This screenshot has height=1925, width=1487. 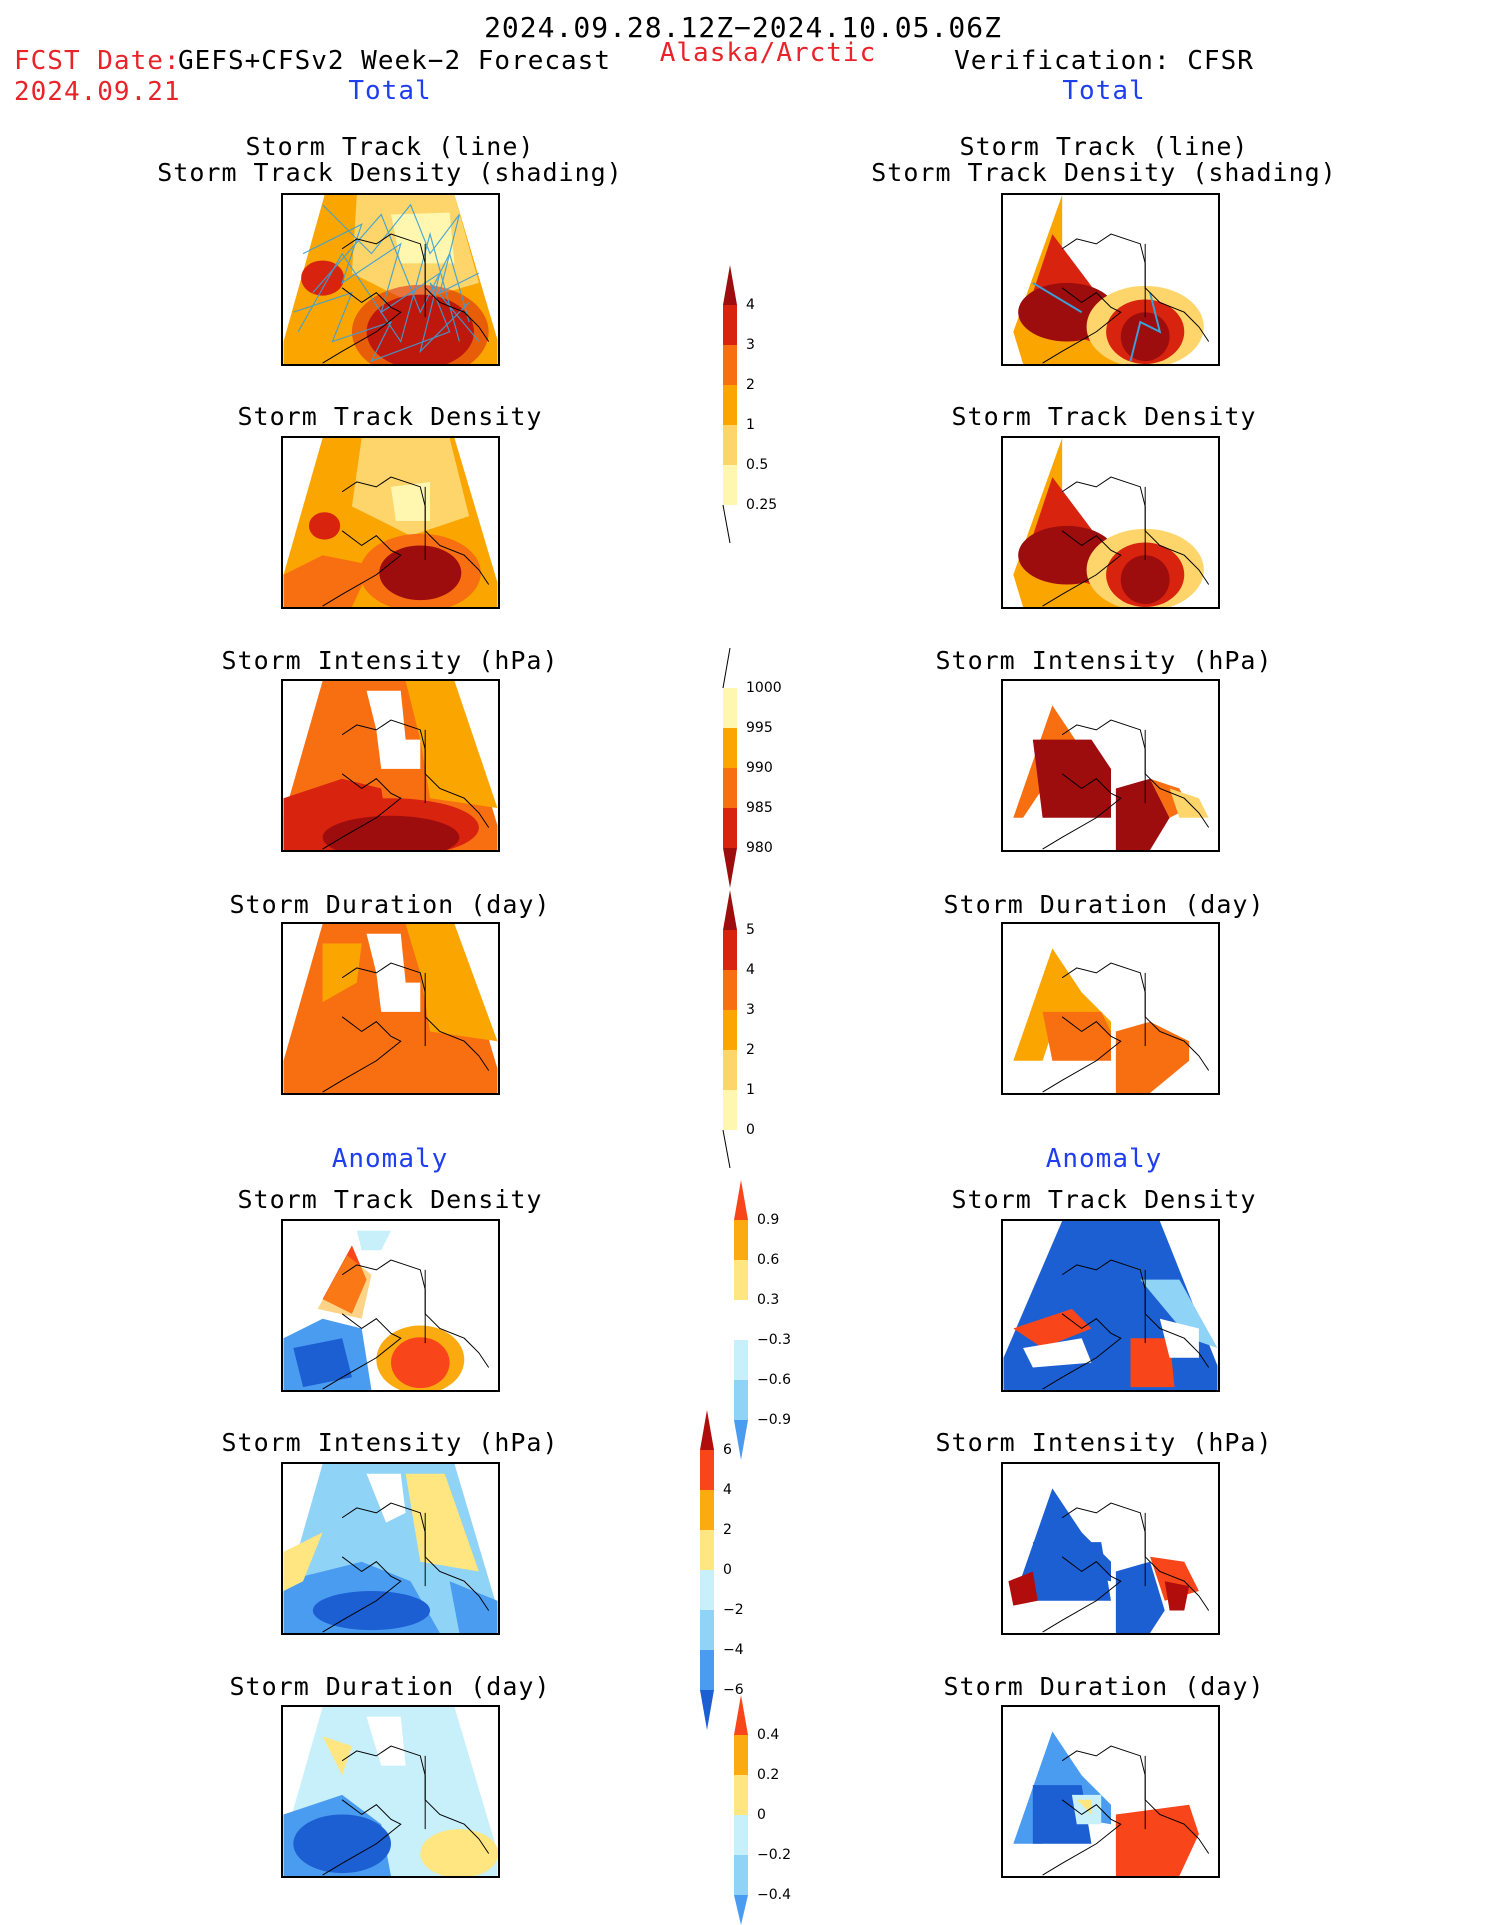 What do you see at coordinates (768, 1735) in the screenshot?
I see `colorbar-duration-anom-tick: 0.4` at bounding box center [768, 1735].